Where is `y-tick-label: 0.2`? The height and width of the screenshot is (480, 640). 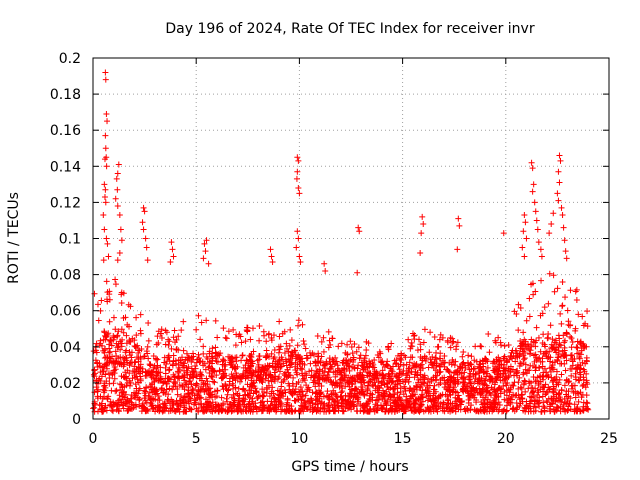
y-tick-label: 0.2 is located at coordinates (70, 59).